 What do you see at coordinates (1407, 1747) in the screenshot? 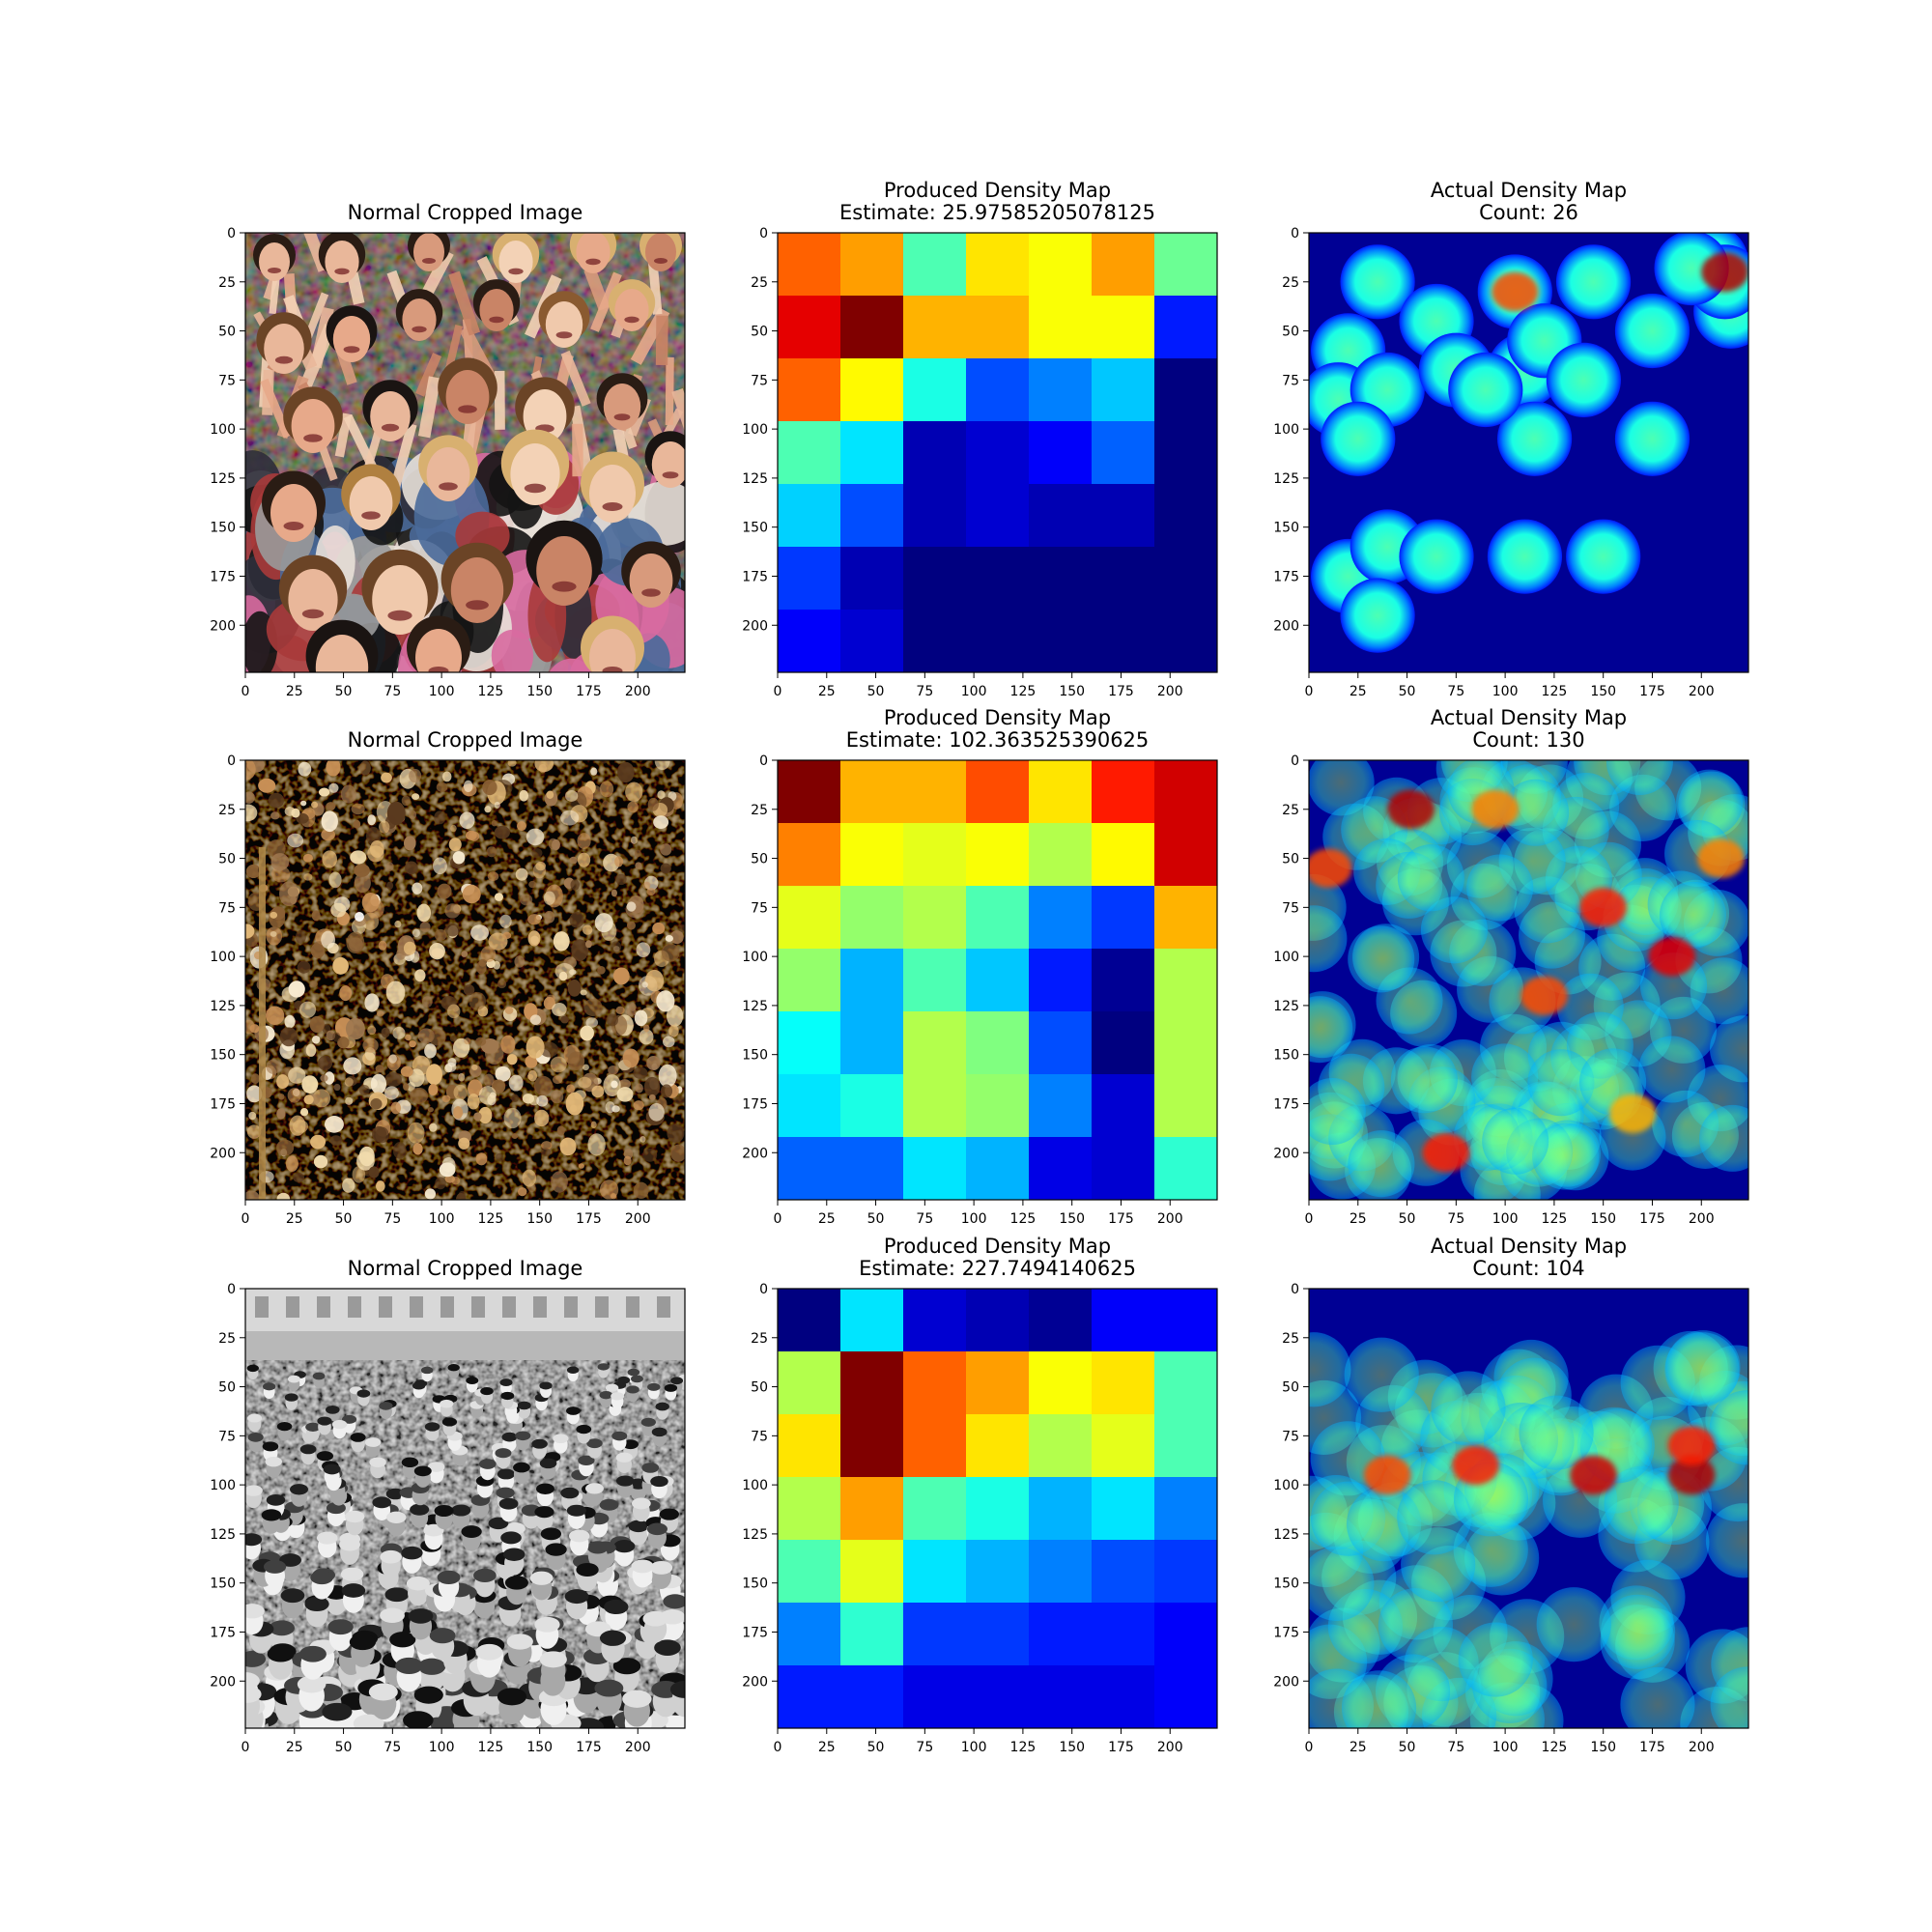
I see `actual-2-xtick-label: 50` at bounding box center [1407, 1747].